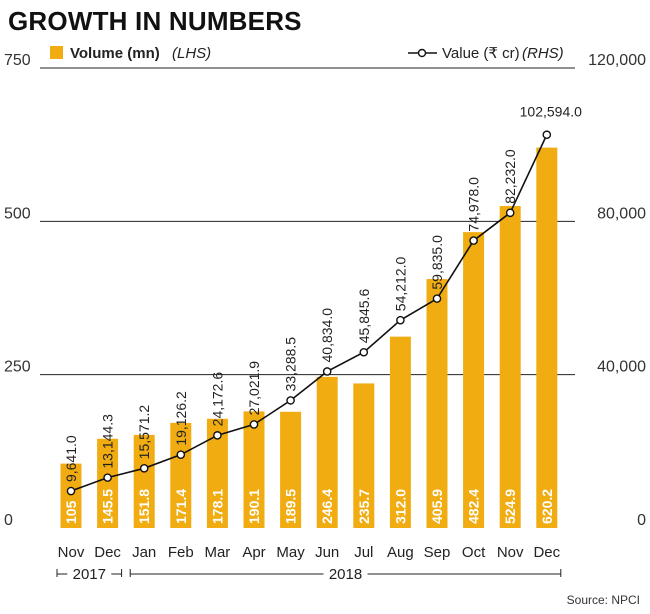 The image size is (650, 614). What do you see at coordinates (327, 552) in the screenshot?
I see `x-tick-label: Jun` at bounding box center [327, 552].